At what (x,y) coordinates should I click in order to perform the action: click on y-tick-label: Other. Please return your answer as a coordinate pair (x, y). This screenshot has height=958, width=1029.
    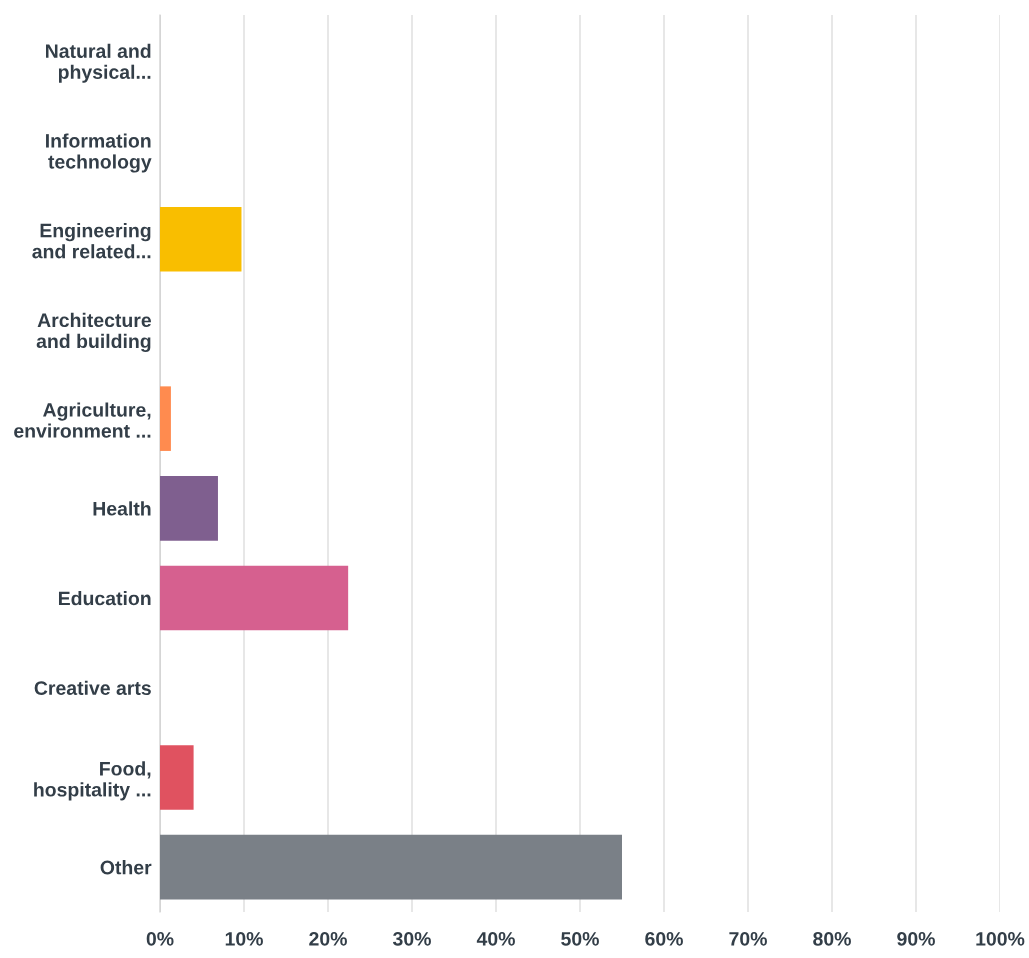
    Looking at the image, I should click on (126, 867).